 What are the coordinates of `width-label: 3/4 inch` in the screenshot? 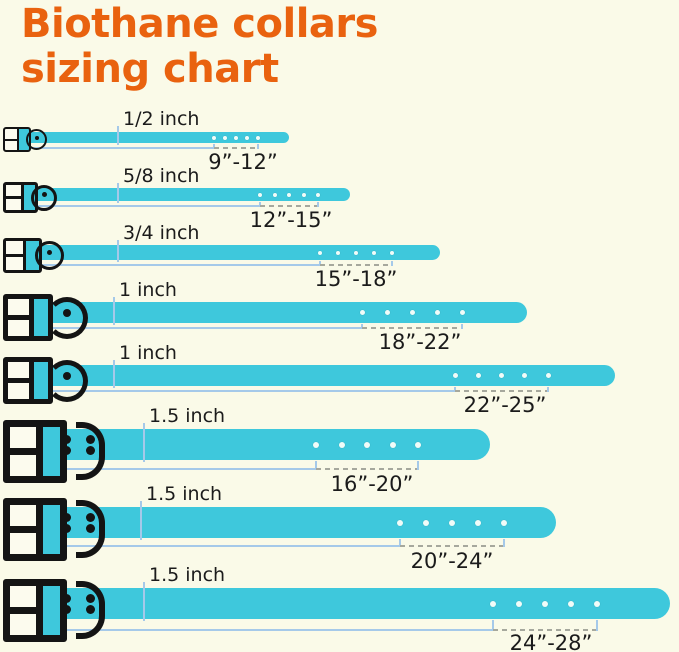 It's located at (161, 233).